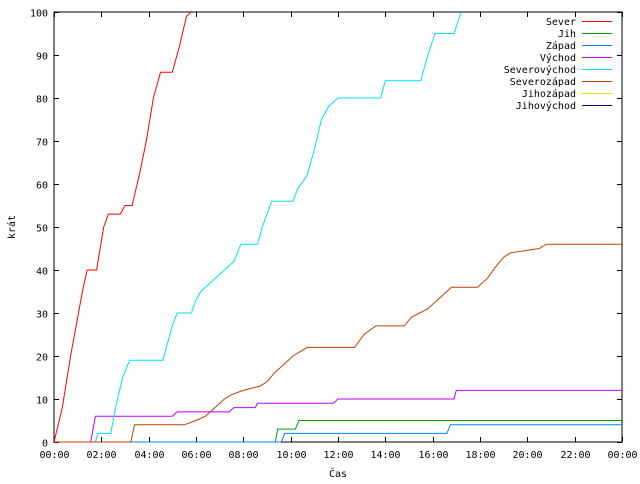 Image resolution: width=640 pixels, height=484 pixels. Describe the element at coordinates (338, 473) in the screenshot. I see `x-axis-label: Čas` at that location.